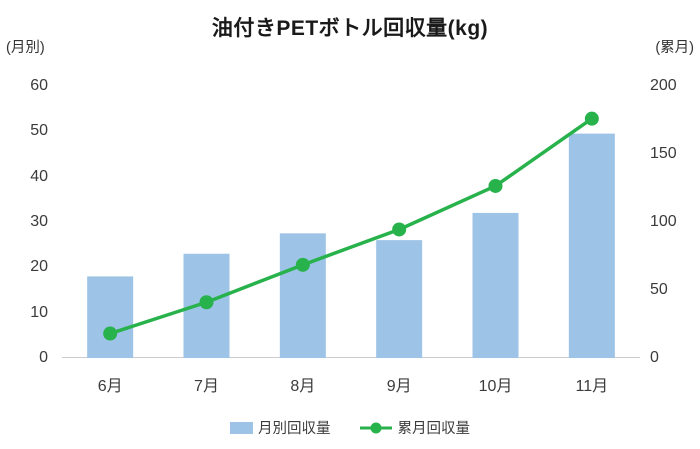 This screenshot has width=700, height=449. I want to click on legend-item-cumulative: 累月回収量, so click(415, 427).